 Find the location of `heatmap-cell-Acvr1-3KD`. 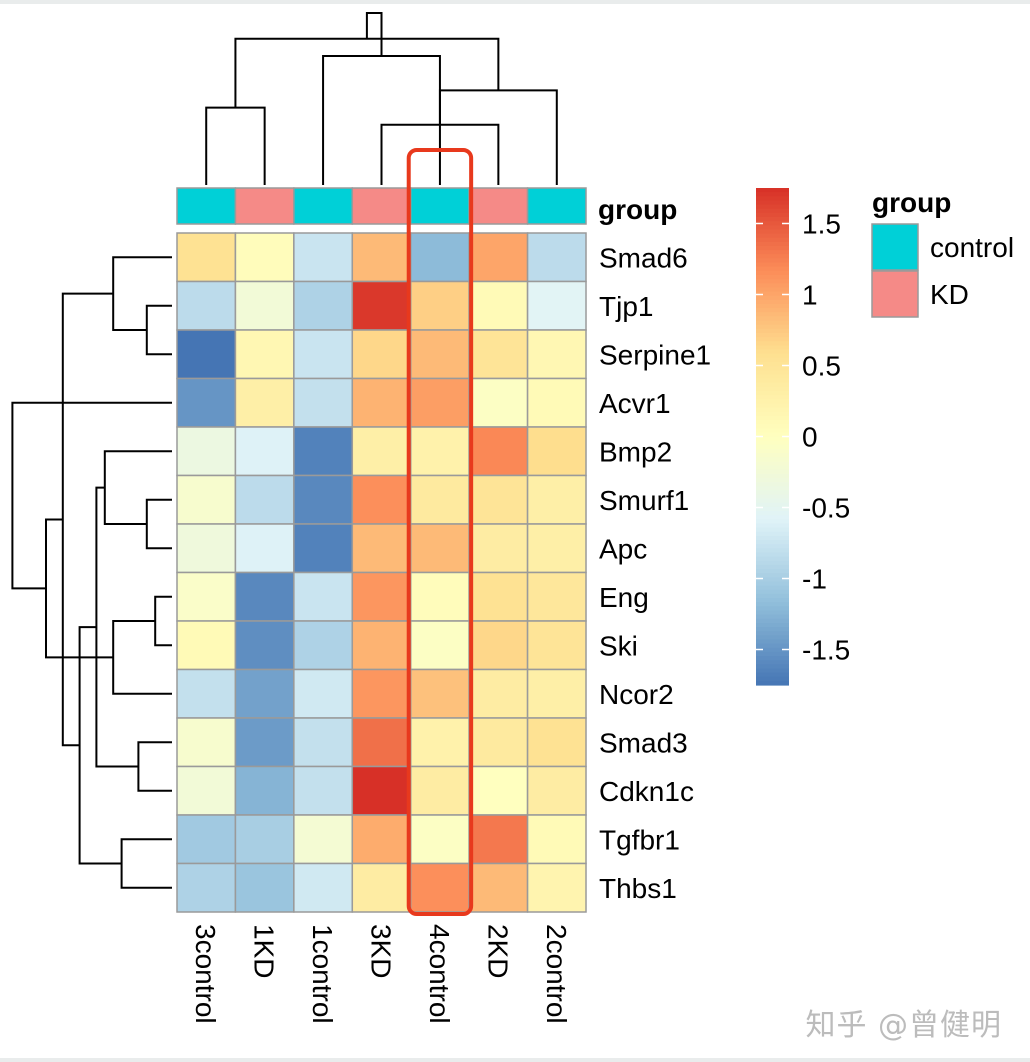

heatmap-cell-Acvr1-3KD is located at coordinates (381, 402).